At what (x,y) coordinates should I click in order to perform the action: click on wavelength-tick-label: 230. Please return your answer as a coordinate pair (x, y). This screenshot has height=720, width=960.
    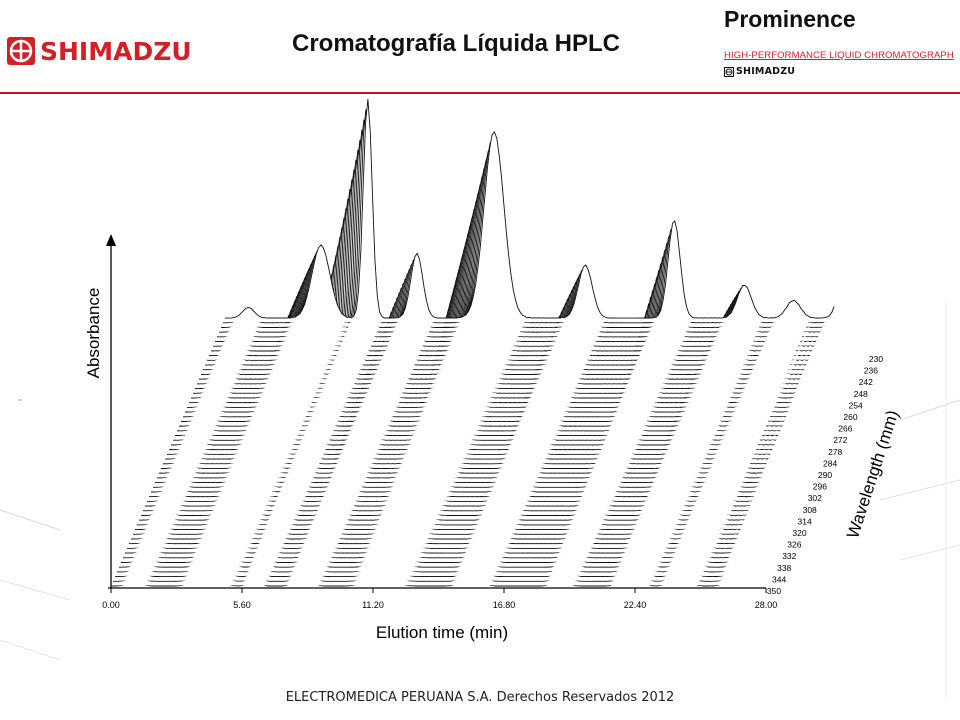
    Looking at the image, I should click on (876, 359).